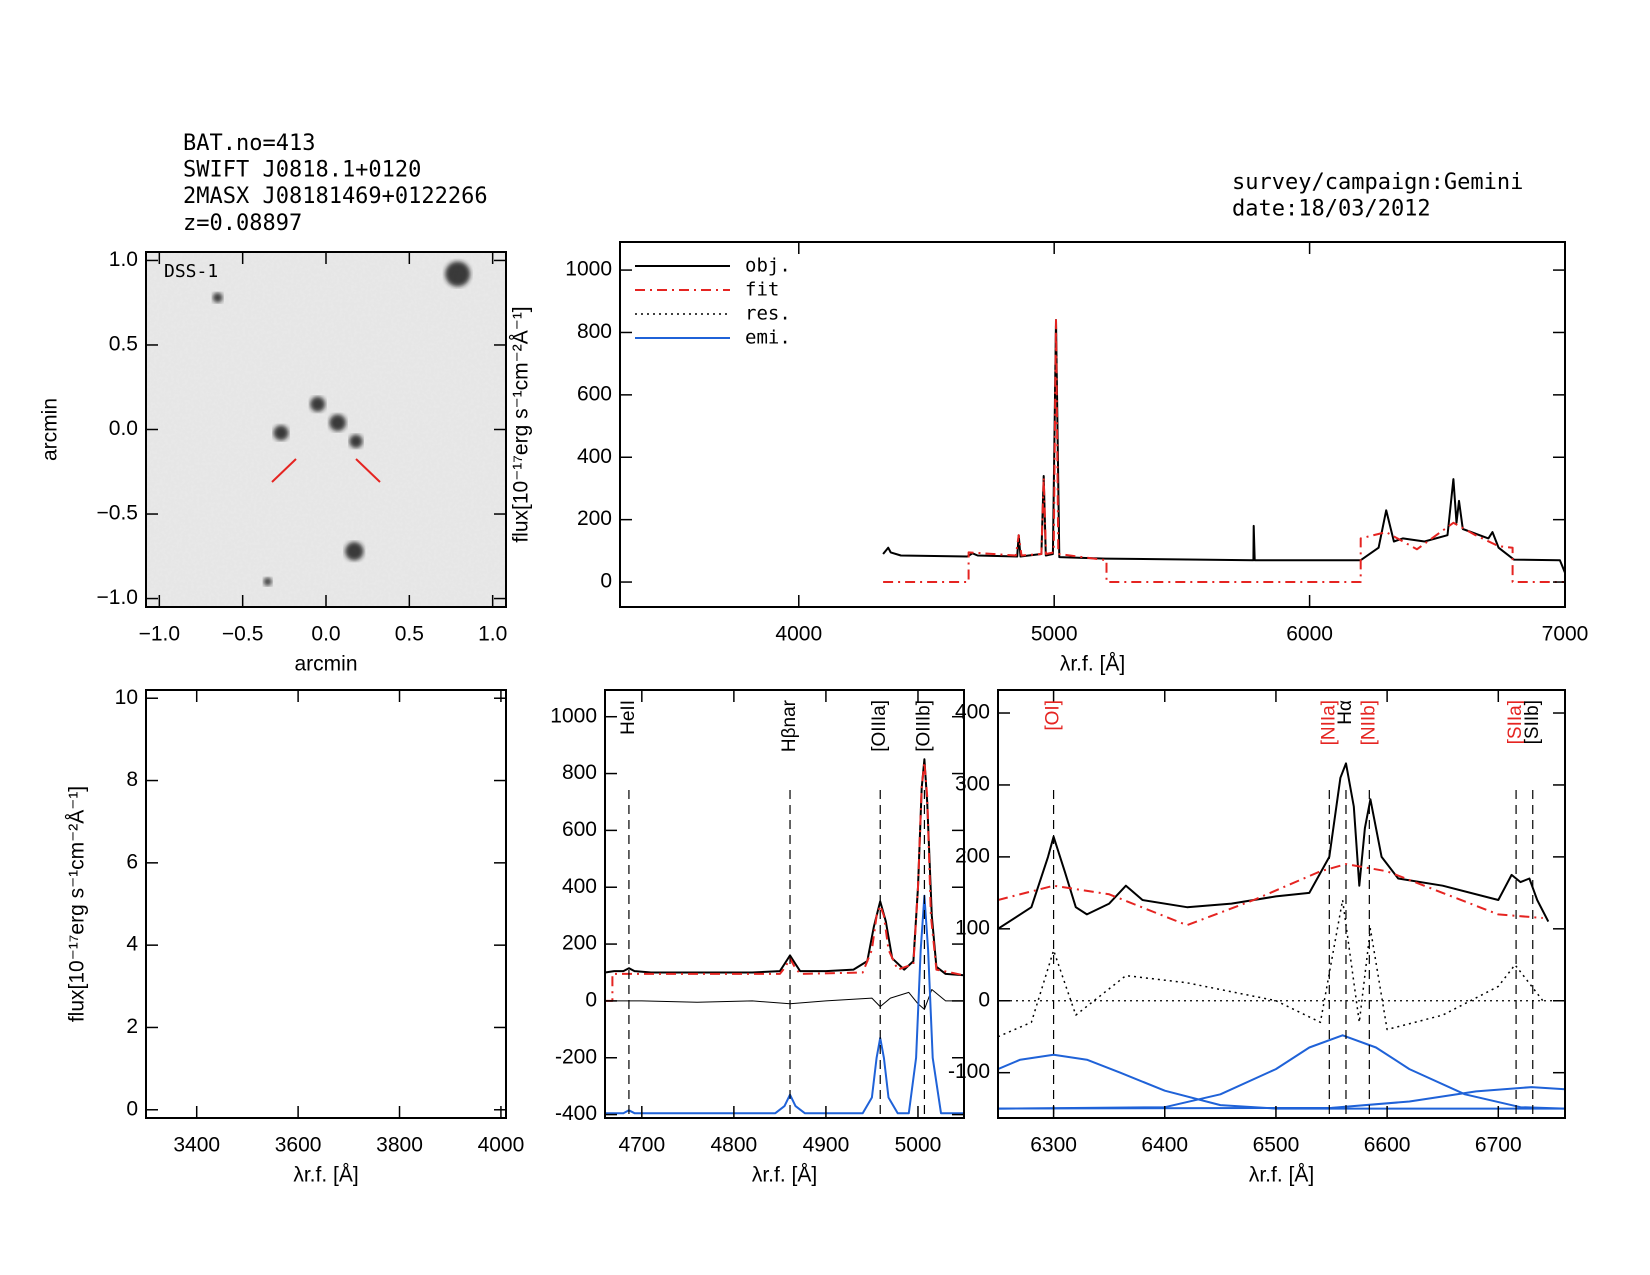 This screenshot has height=1275, width=1650. Describe the element at coordinates (325, 634) in the screenshot. I see `x-tick-label: 0.0` at that location.